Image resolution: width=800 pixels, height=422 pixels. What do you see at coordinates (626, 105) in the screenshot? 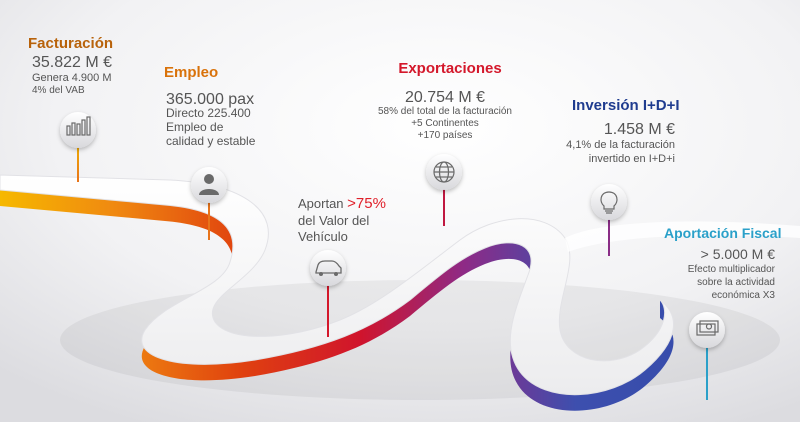
I see `inversion-title: Inversión I+D+I` at bounding box center [626, 105].